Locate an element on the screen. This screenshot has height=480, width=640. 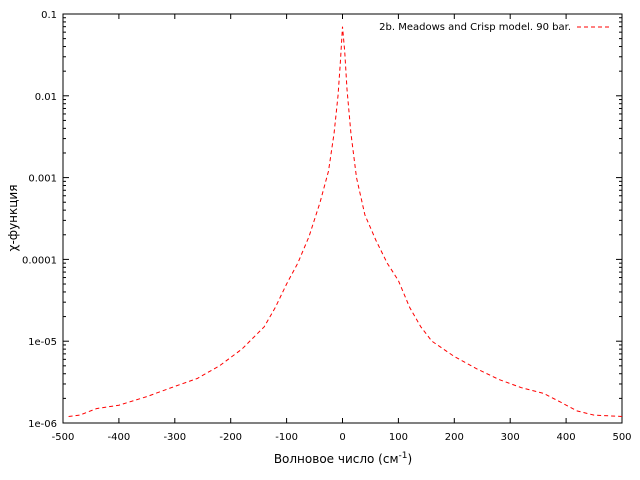
x-tick-label: 100 is located at coordinates (398, 437).